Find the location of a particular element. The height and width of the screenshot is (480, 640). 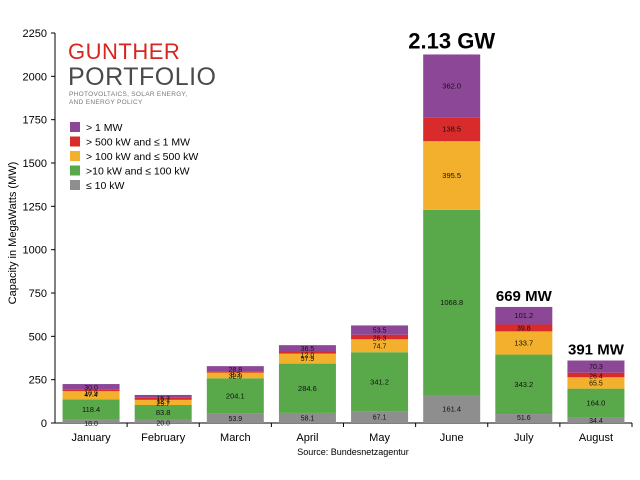

bar-value-label: 284.6 is located at coordinates (307, 388).